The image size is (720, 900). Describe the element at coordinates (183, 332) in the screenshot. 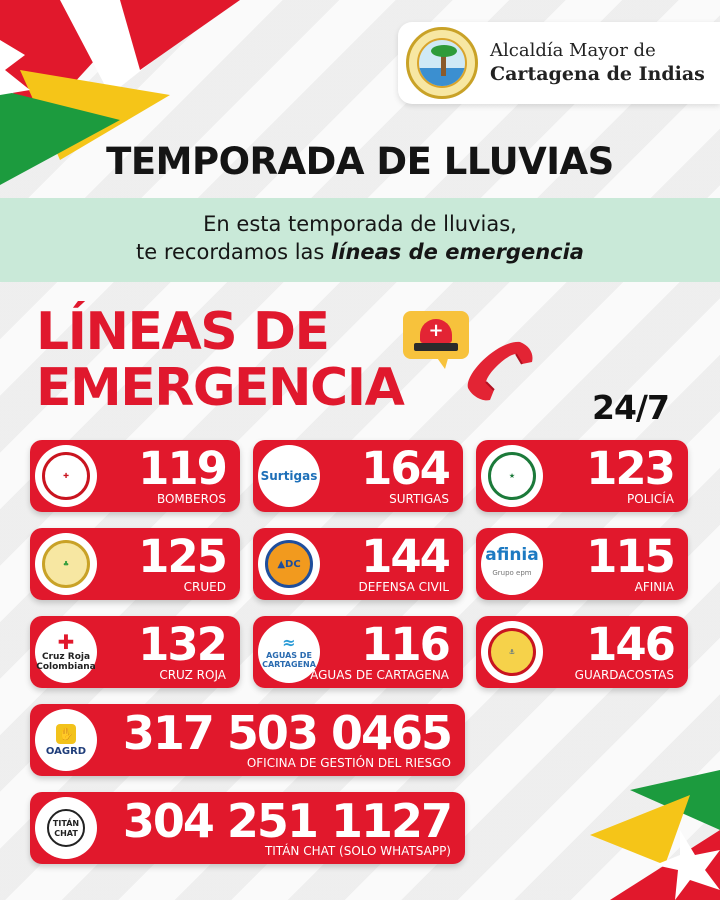

I see `heading-line-1: LÍNEAS DE` at that location.